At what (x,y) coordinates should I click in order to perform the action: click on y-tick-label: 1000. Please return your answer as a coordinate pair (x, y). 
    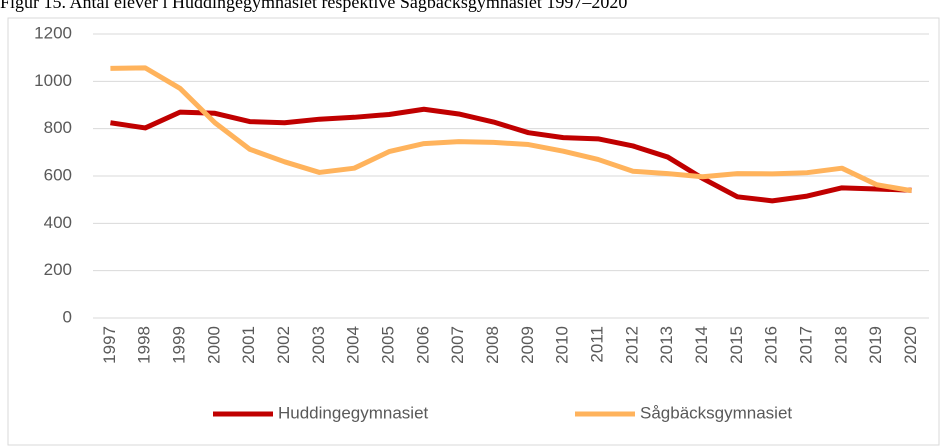
    Looking at the image, I should click on (53, 80).